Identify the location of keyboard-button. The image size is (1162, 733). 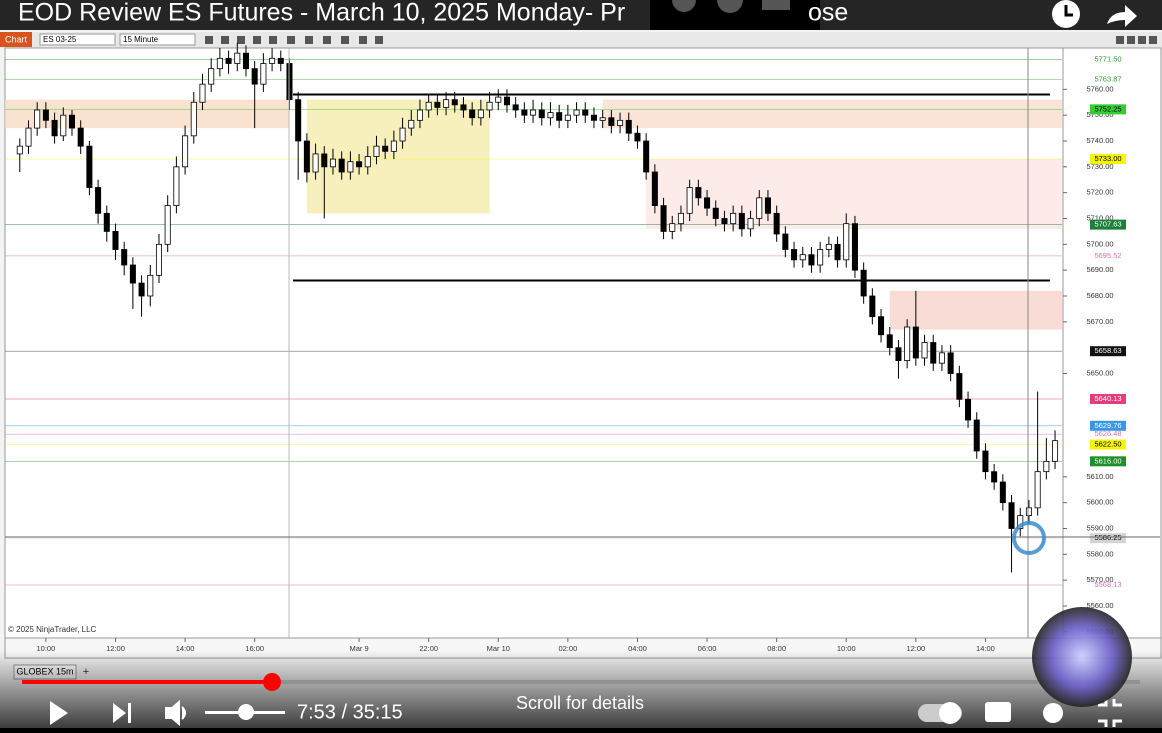
(776, 5).